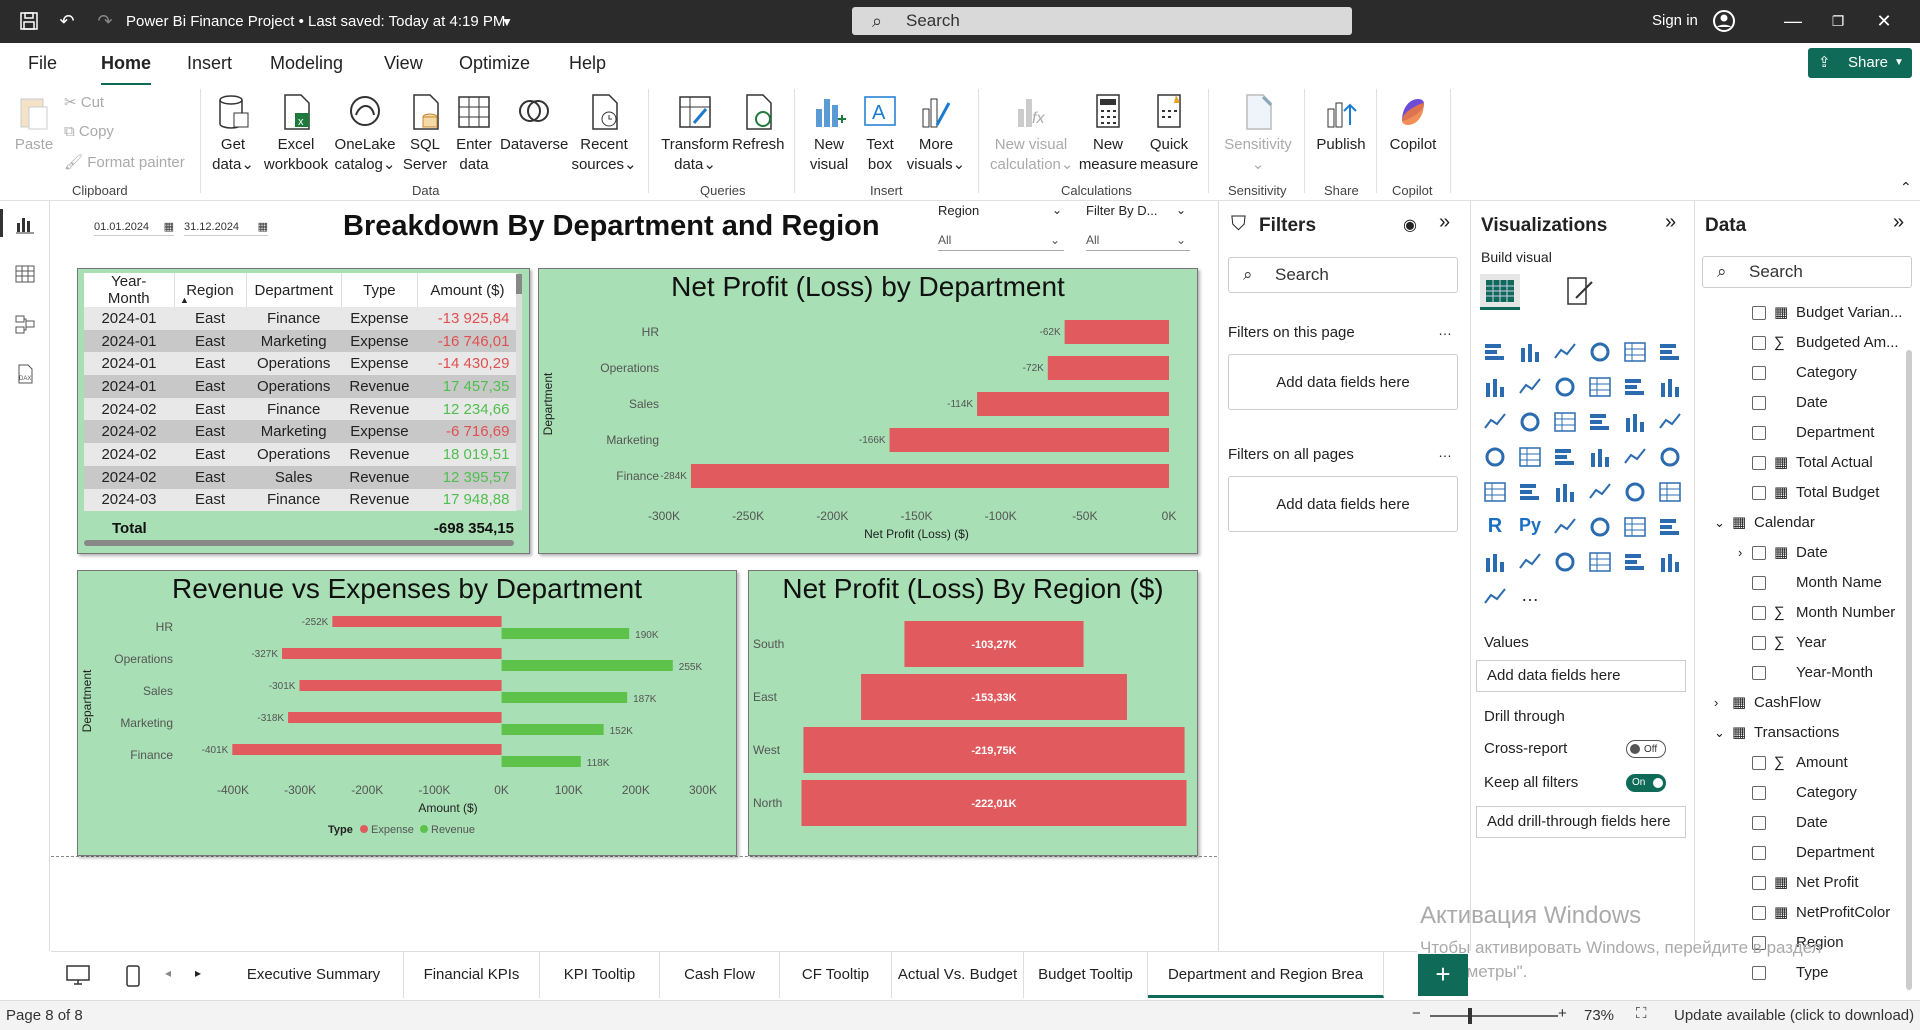  Describe the element at coordinates (1530, 492) in the screenshot. I see `multi-row-card-visual-icon` at that location.